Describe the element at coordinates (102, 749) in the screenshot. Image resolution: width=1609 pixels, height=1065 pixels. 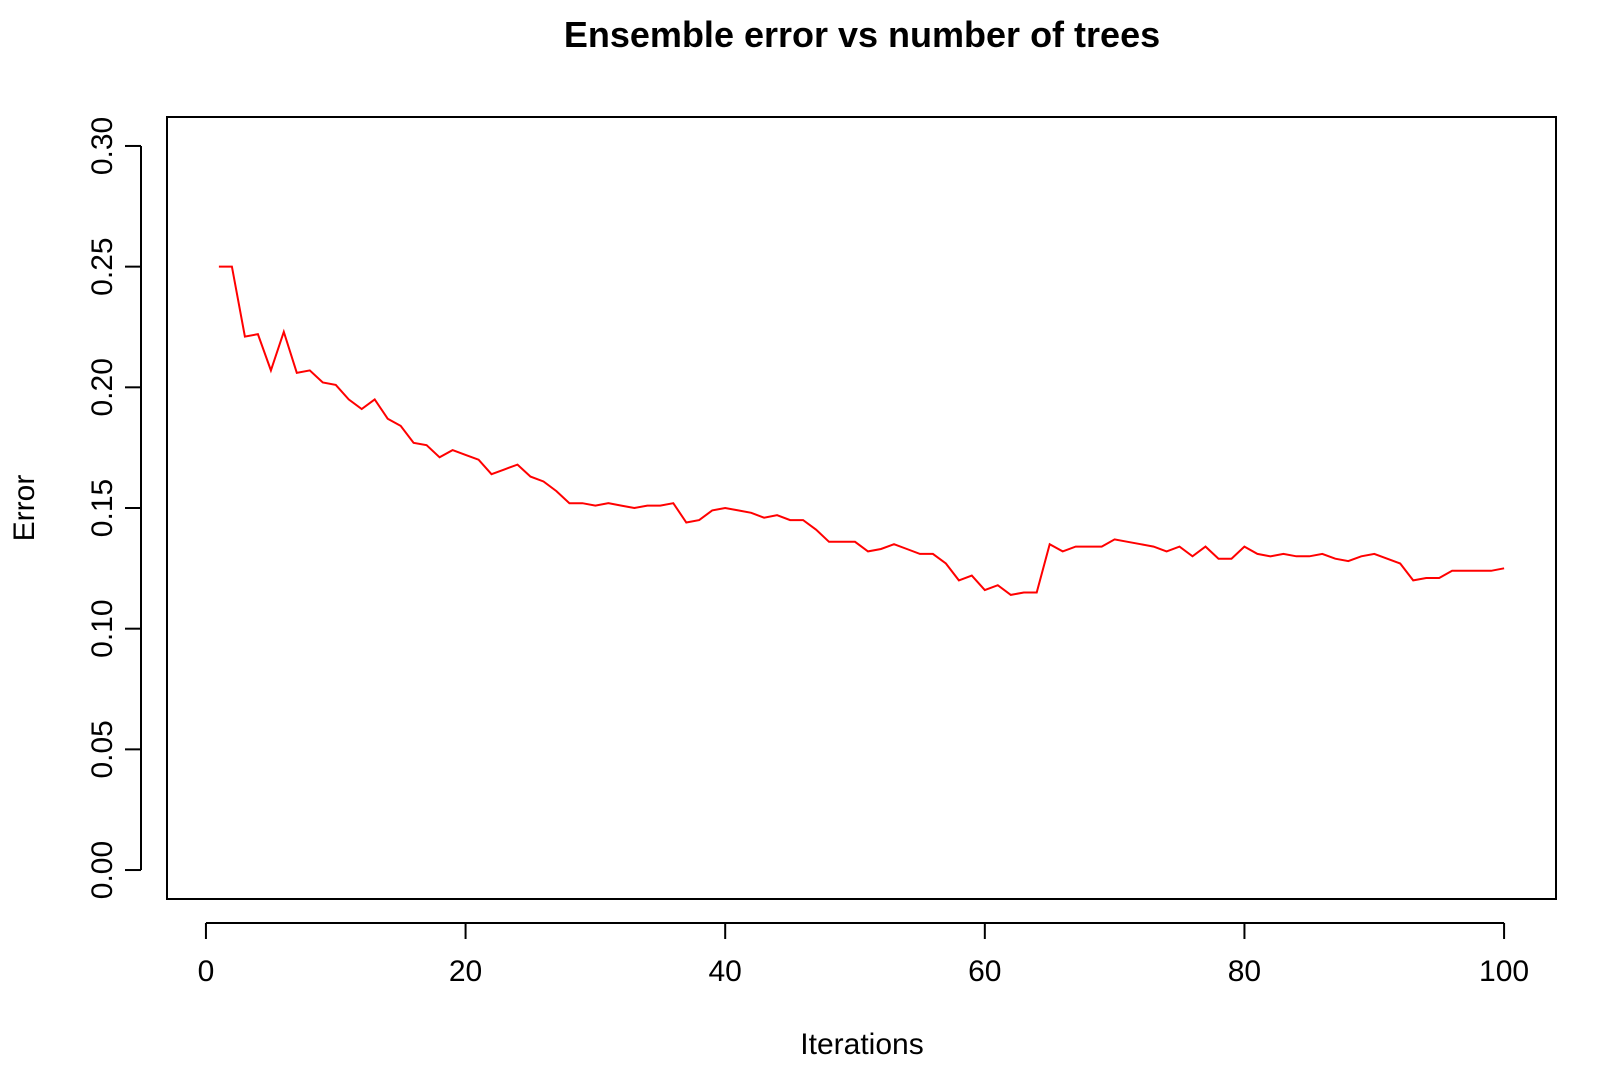
I see `y-tick-label: 0.05` at that location.